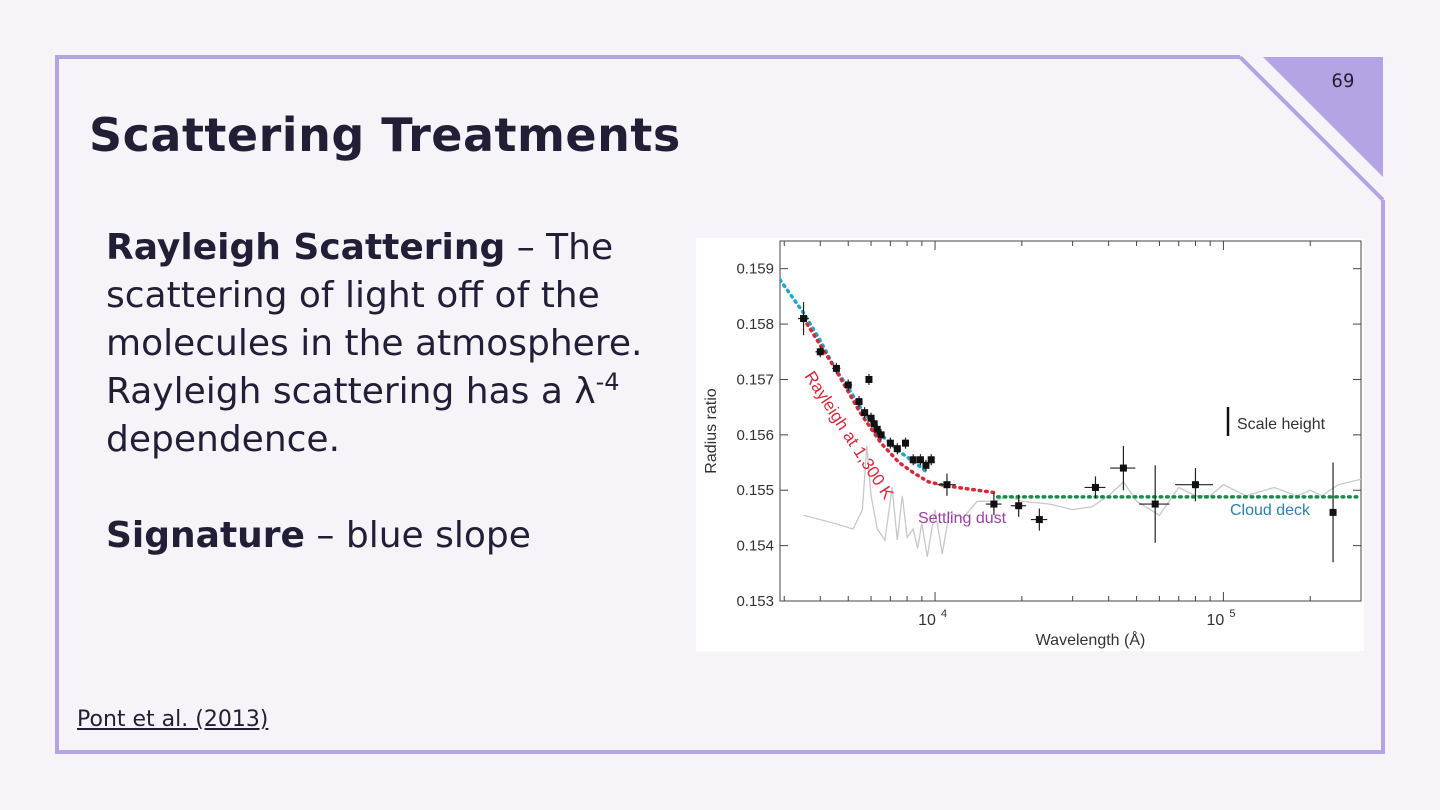 Image resolution: width=1440 pixels, height=810 pixels. Describe the element at coordinates (755, 324) in the screenshot. I see `y-tick-label: 0.158` at that location.